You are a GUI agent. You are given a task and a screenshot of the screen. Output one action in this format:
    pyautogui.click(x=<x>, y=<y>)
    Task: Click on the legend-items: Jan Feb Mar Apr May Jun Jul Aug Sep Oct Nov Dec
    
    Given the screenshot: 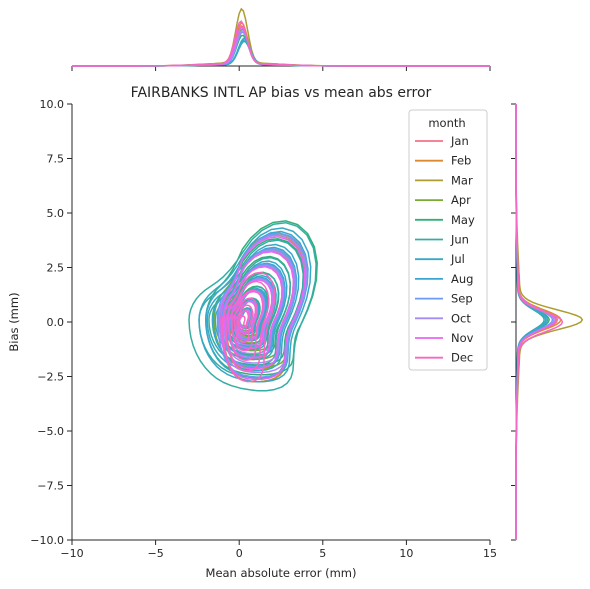 What is the action you would take?
    pyautogui.click(x=445, y=249)
    